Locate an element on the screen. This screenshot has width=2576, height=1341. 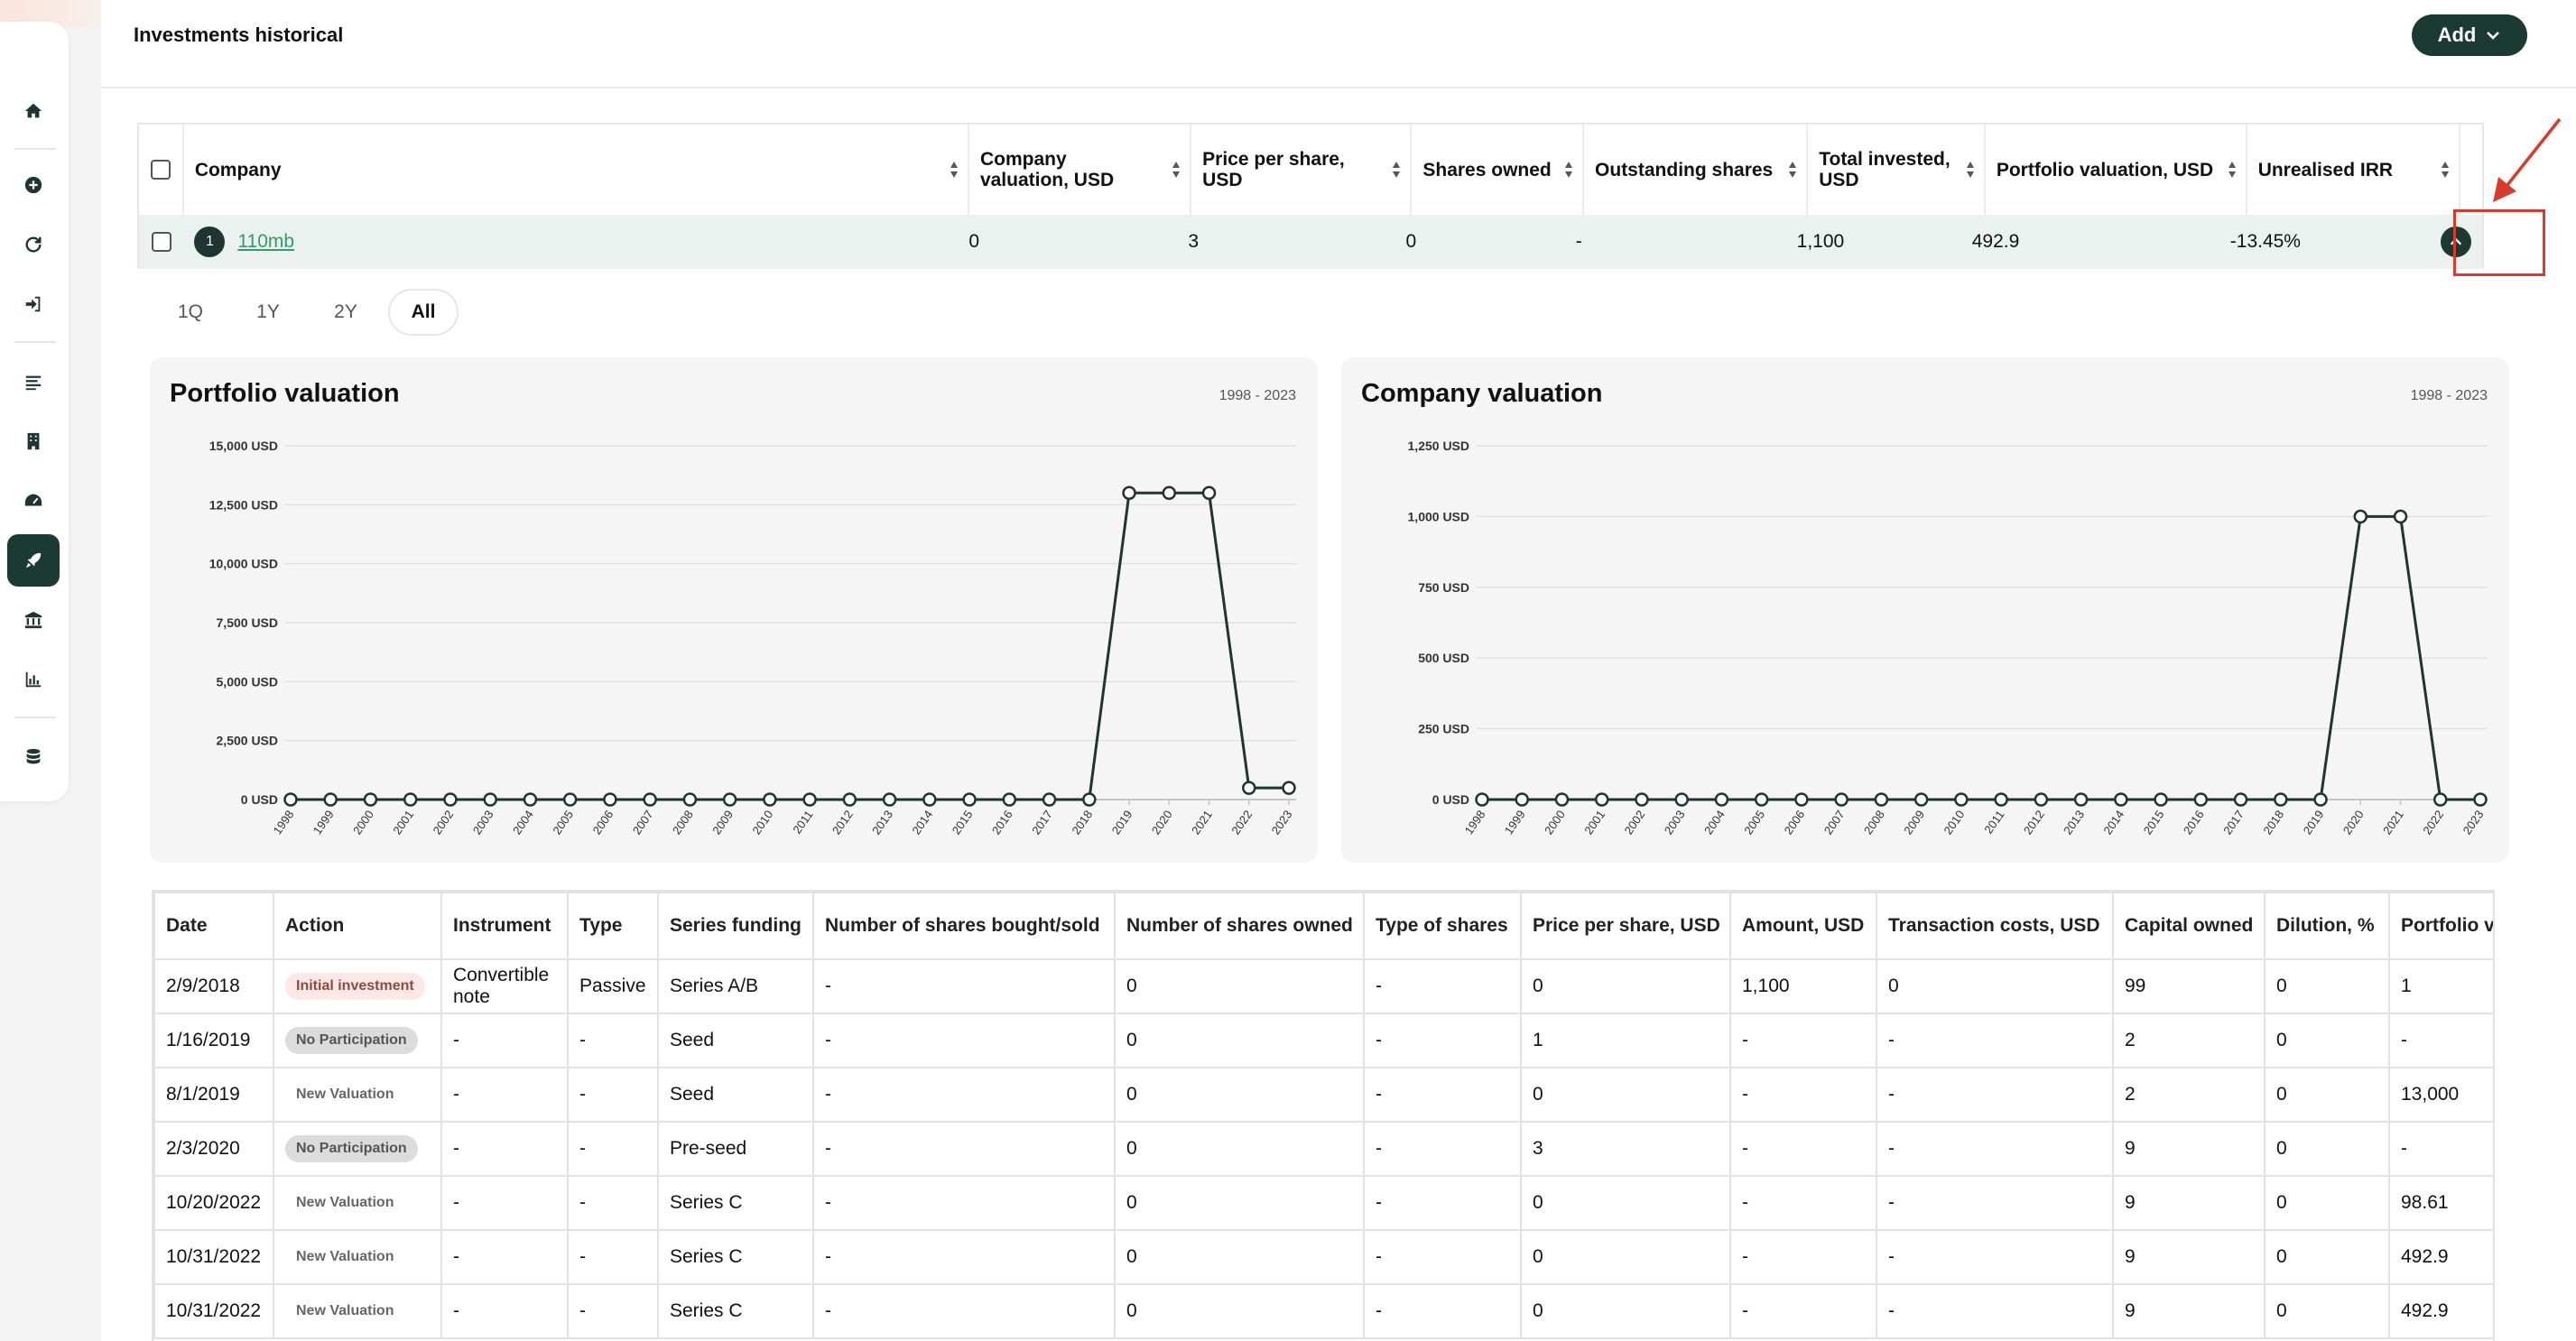
column-header: Portfolio va is located at coordinates (2440, 926).